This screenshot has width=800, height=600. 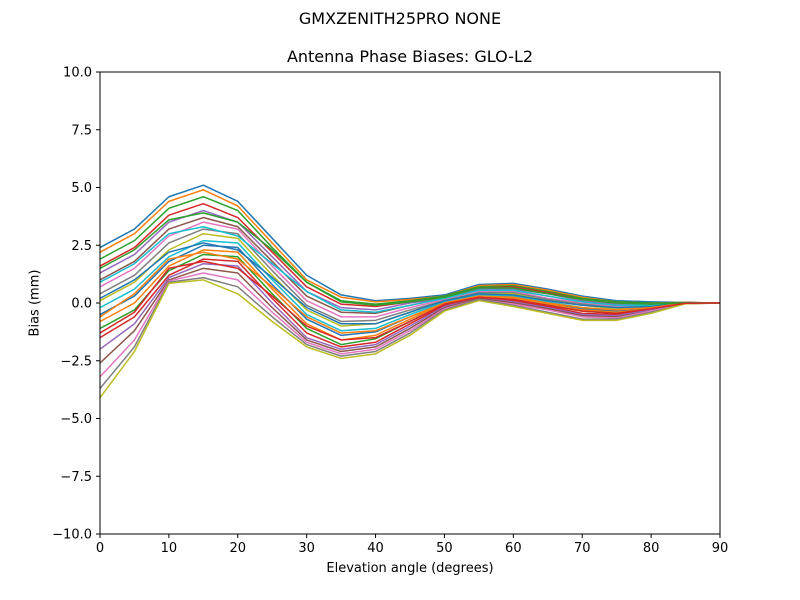 I want to click on x-tick-label: 20, so click(x=238, y=548).